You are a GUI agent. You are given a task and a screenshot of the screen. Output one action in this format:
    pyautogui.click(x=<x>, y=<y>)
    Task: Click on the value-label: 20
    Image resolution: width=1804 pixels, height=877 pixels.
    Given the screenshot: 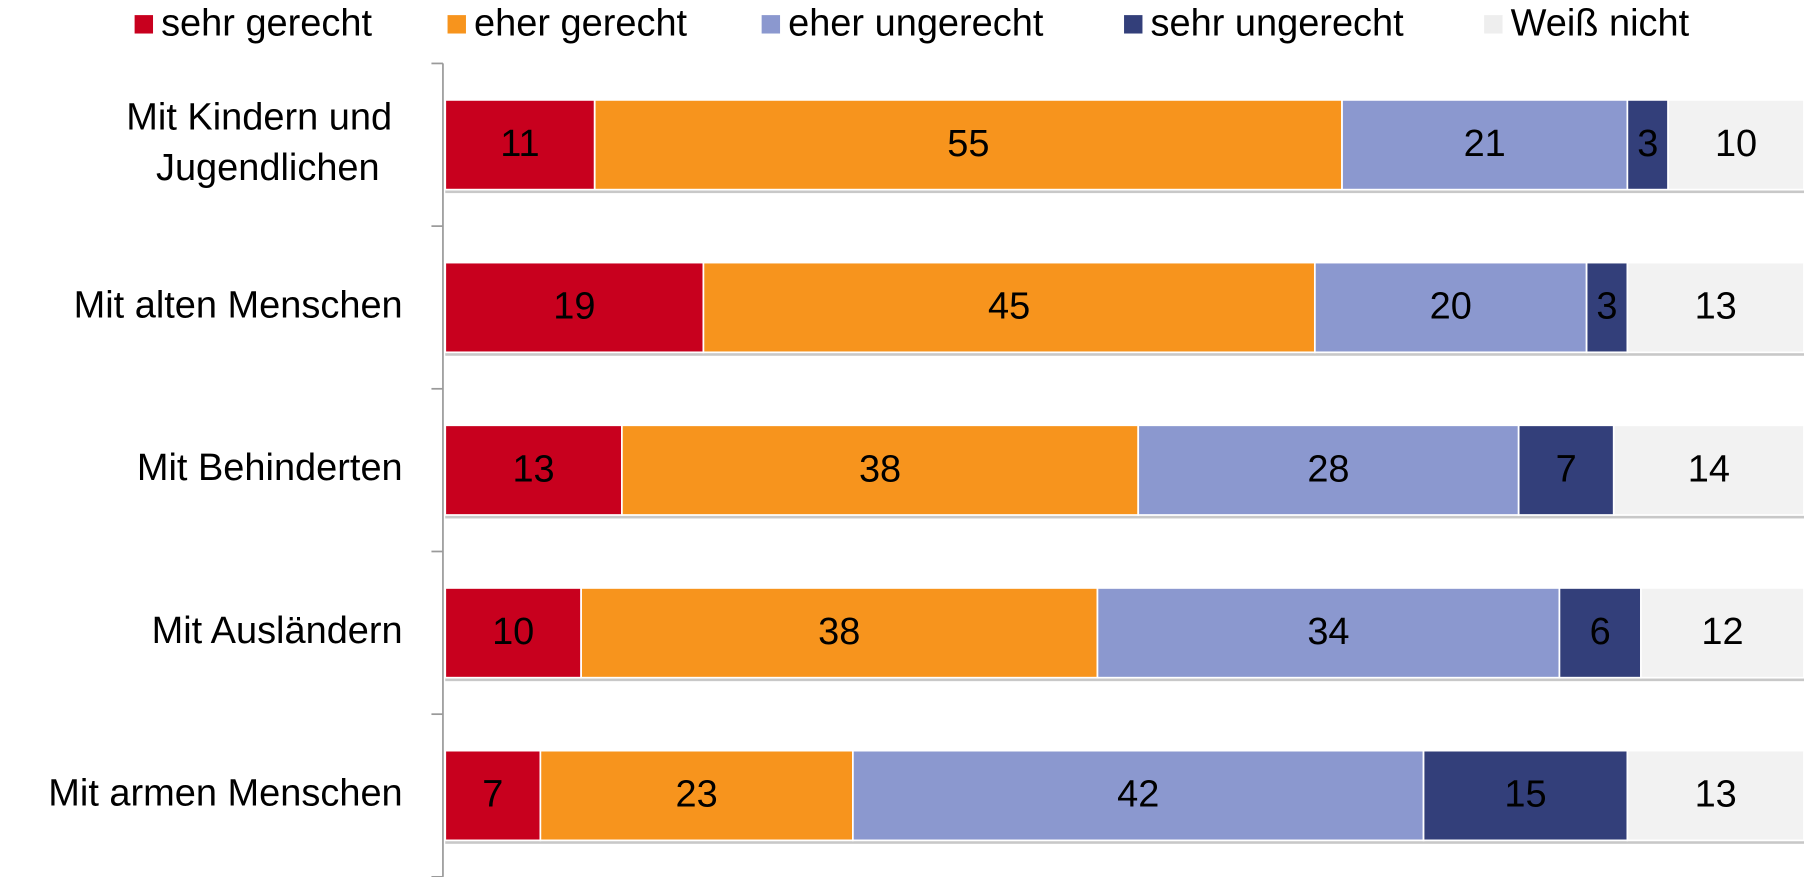 What is the action you would take?
    pyautogui.click(x=1451, y=307)
    